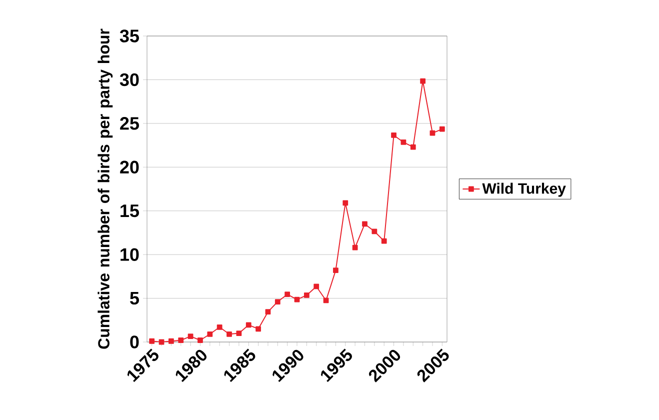  What do you see at coordinates (105, 188) in the screenshot?
I see `y-axis-title: Cumlative number of birds per party hour` at bounding box center [105, 188].